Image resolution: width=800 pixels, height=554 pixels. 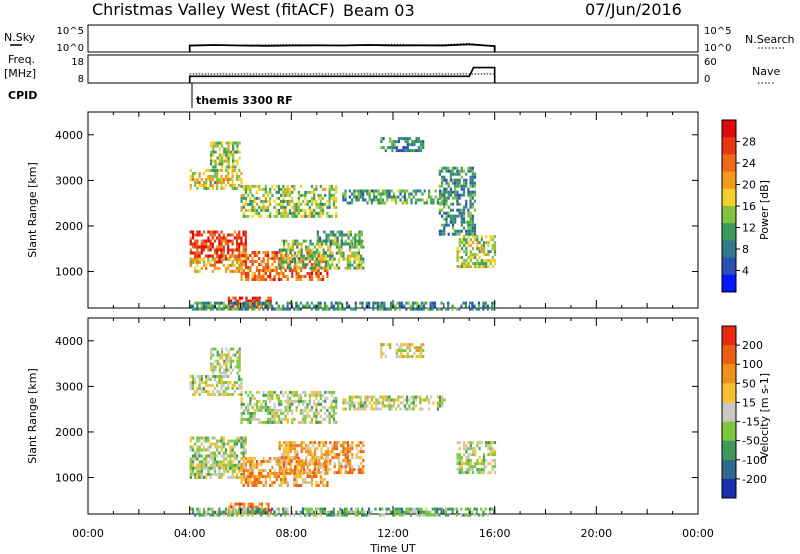 I want to click on velocity-ytick-label: 4000, so click(x=69, y=341).